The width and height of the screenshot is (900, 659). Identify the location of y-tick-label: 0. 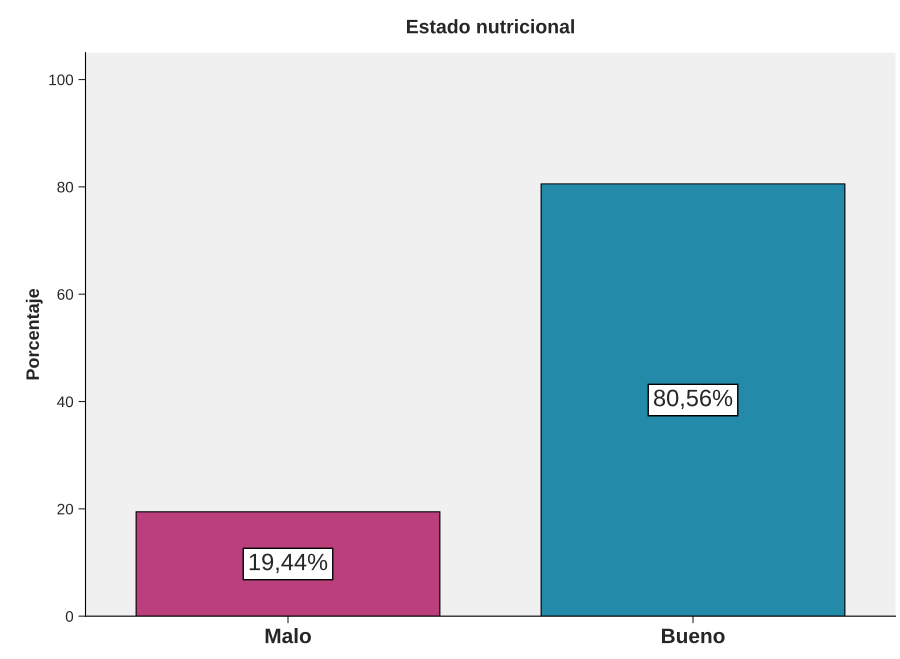
(70, 616).